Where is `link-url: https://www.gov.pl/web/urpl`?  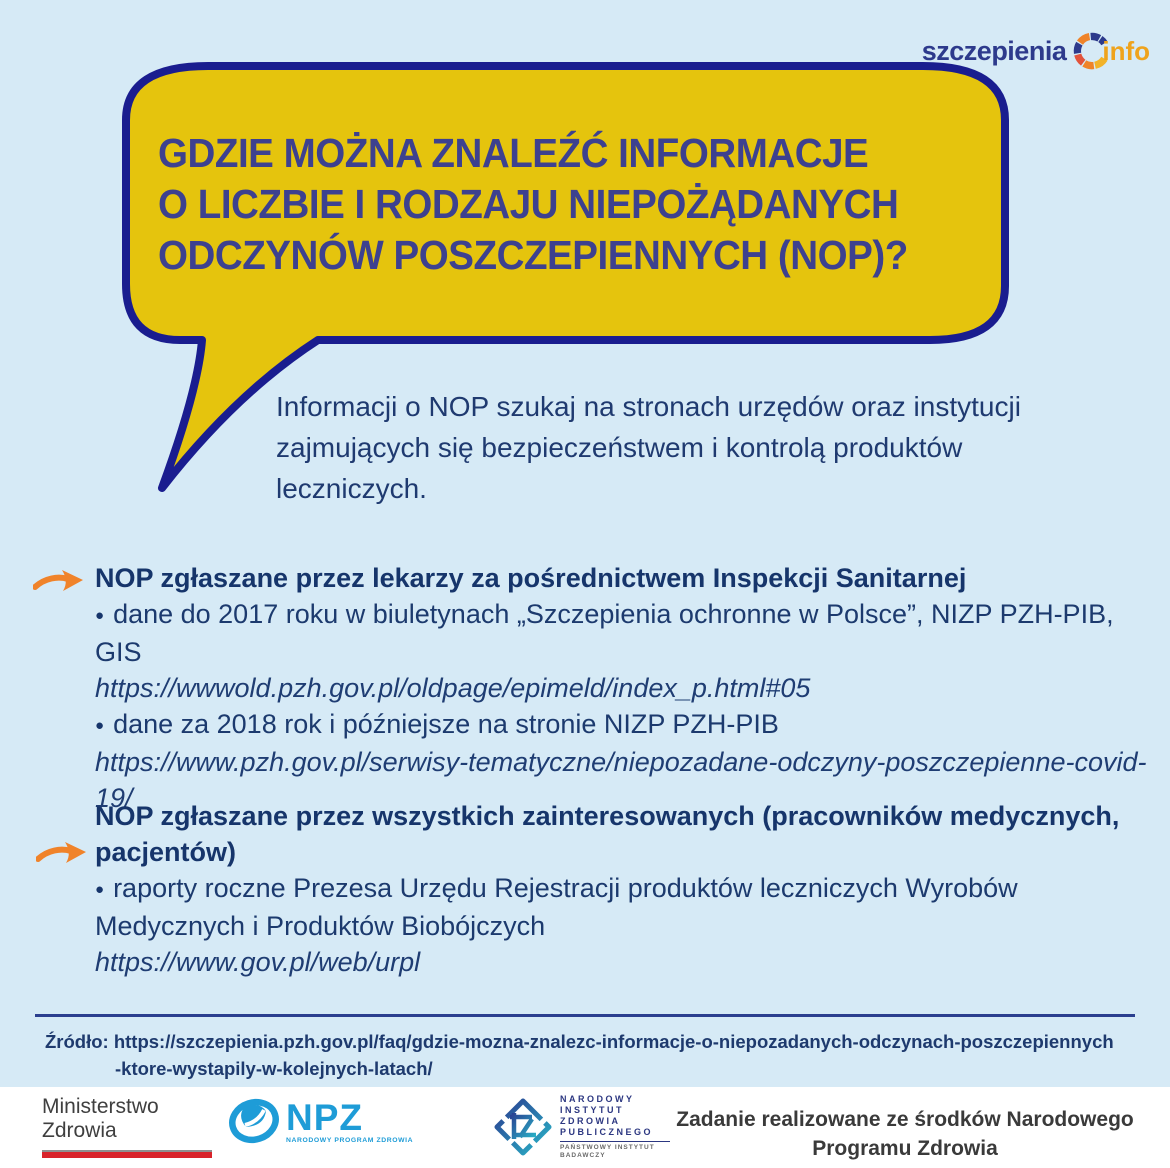
link-url: https://www.gov.pl/web/urpl is located at coordinates (258, 962).